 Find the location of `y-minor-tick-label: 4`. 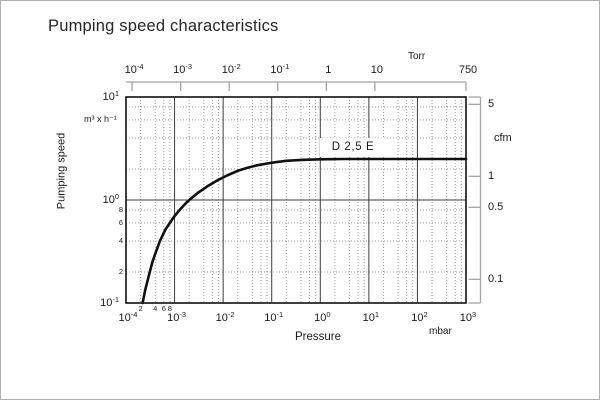

y-minor-tick-label: 4 is located at coordinates (120, 240).